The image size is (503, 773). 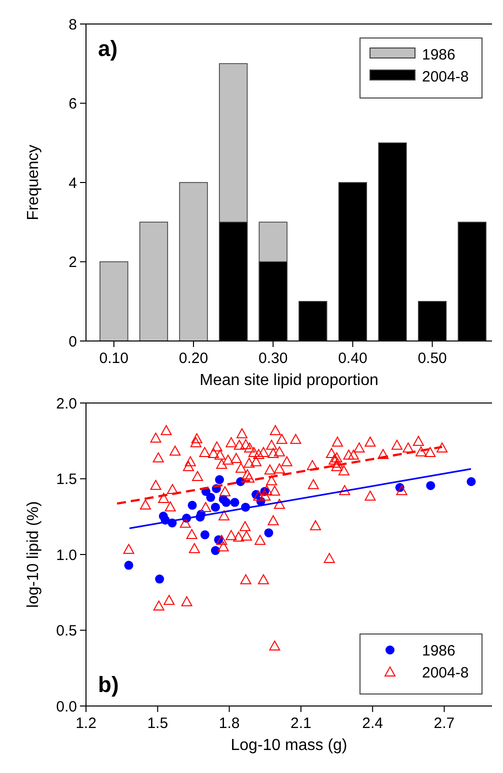 I want to click on x-tick-label: 2.7, so click(x=444, y=723).